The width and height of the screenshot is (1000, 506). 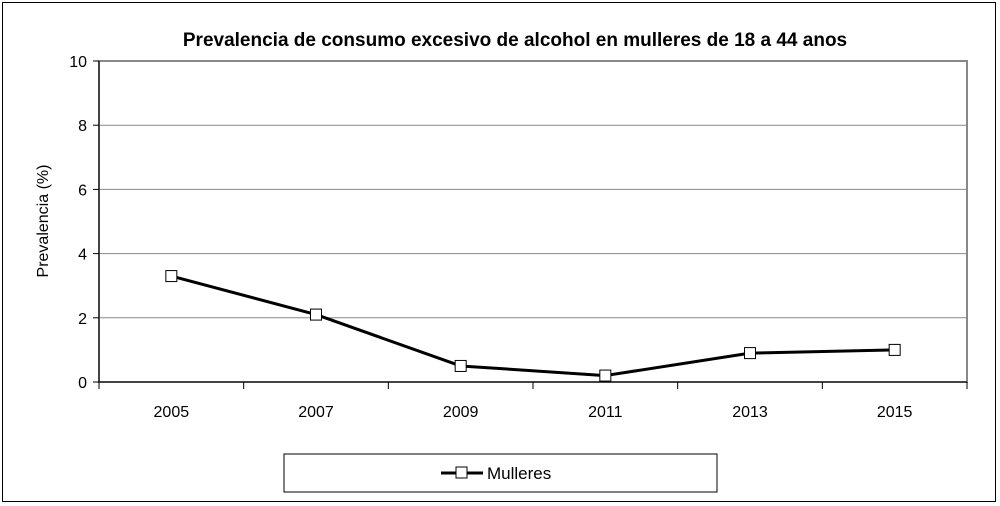 What do you see at coordinates (750, 412) in the screenshot?
I see `x-tick-label: 2013` at bounding box center [750, 412].